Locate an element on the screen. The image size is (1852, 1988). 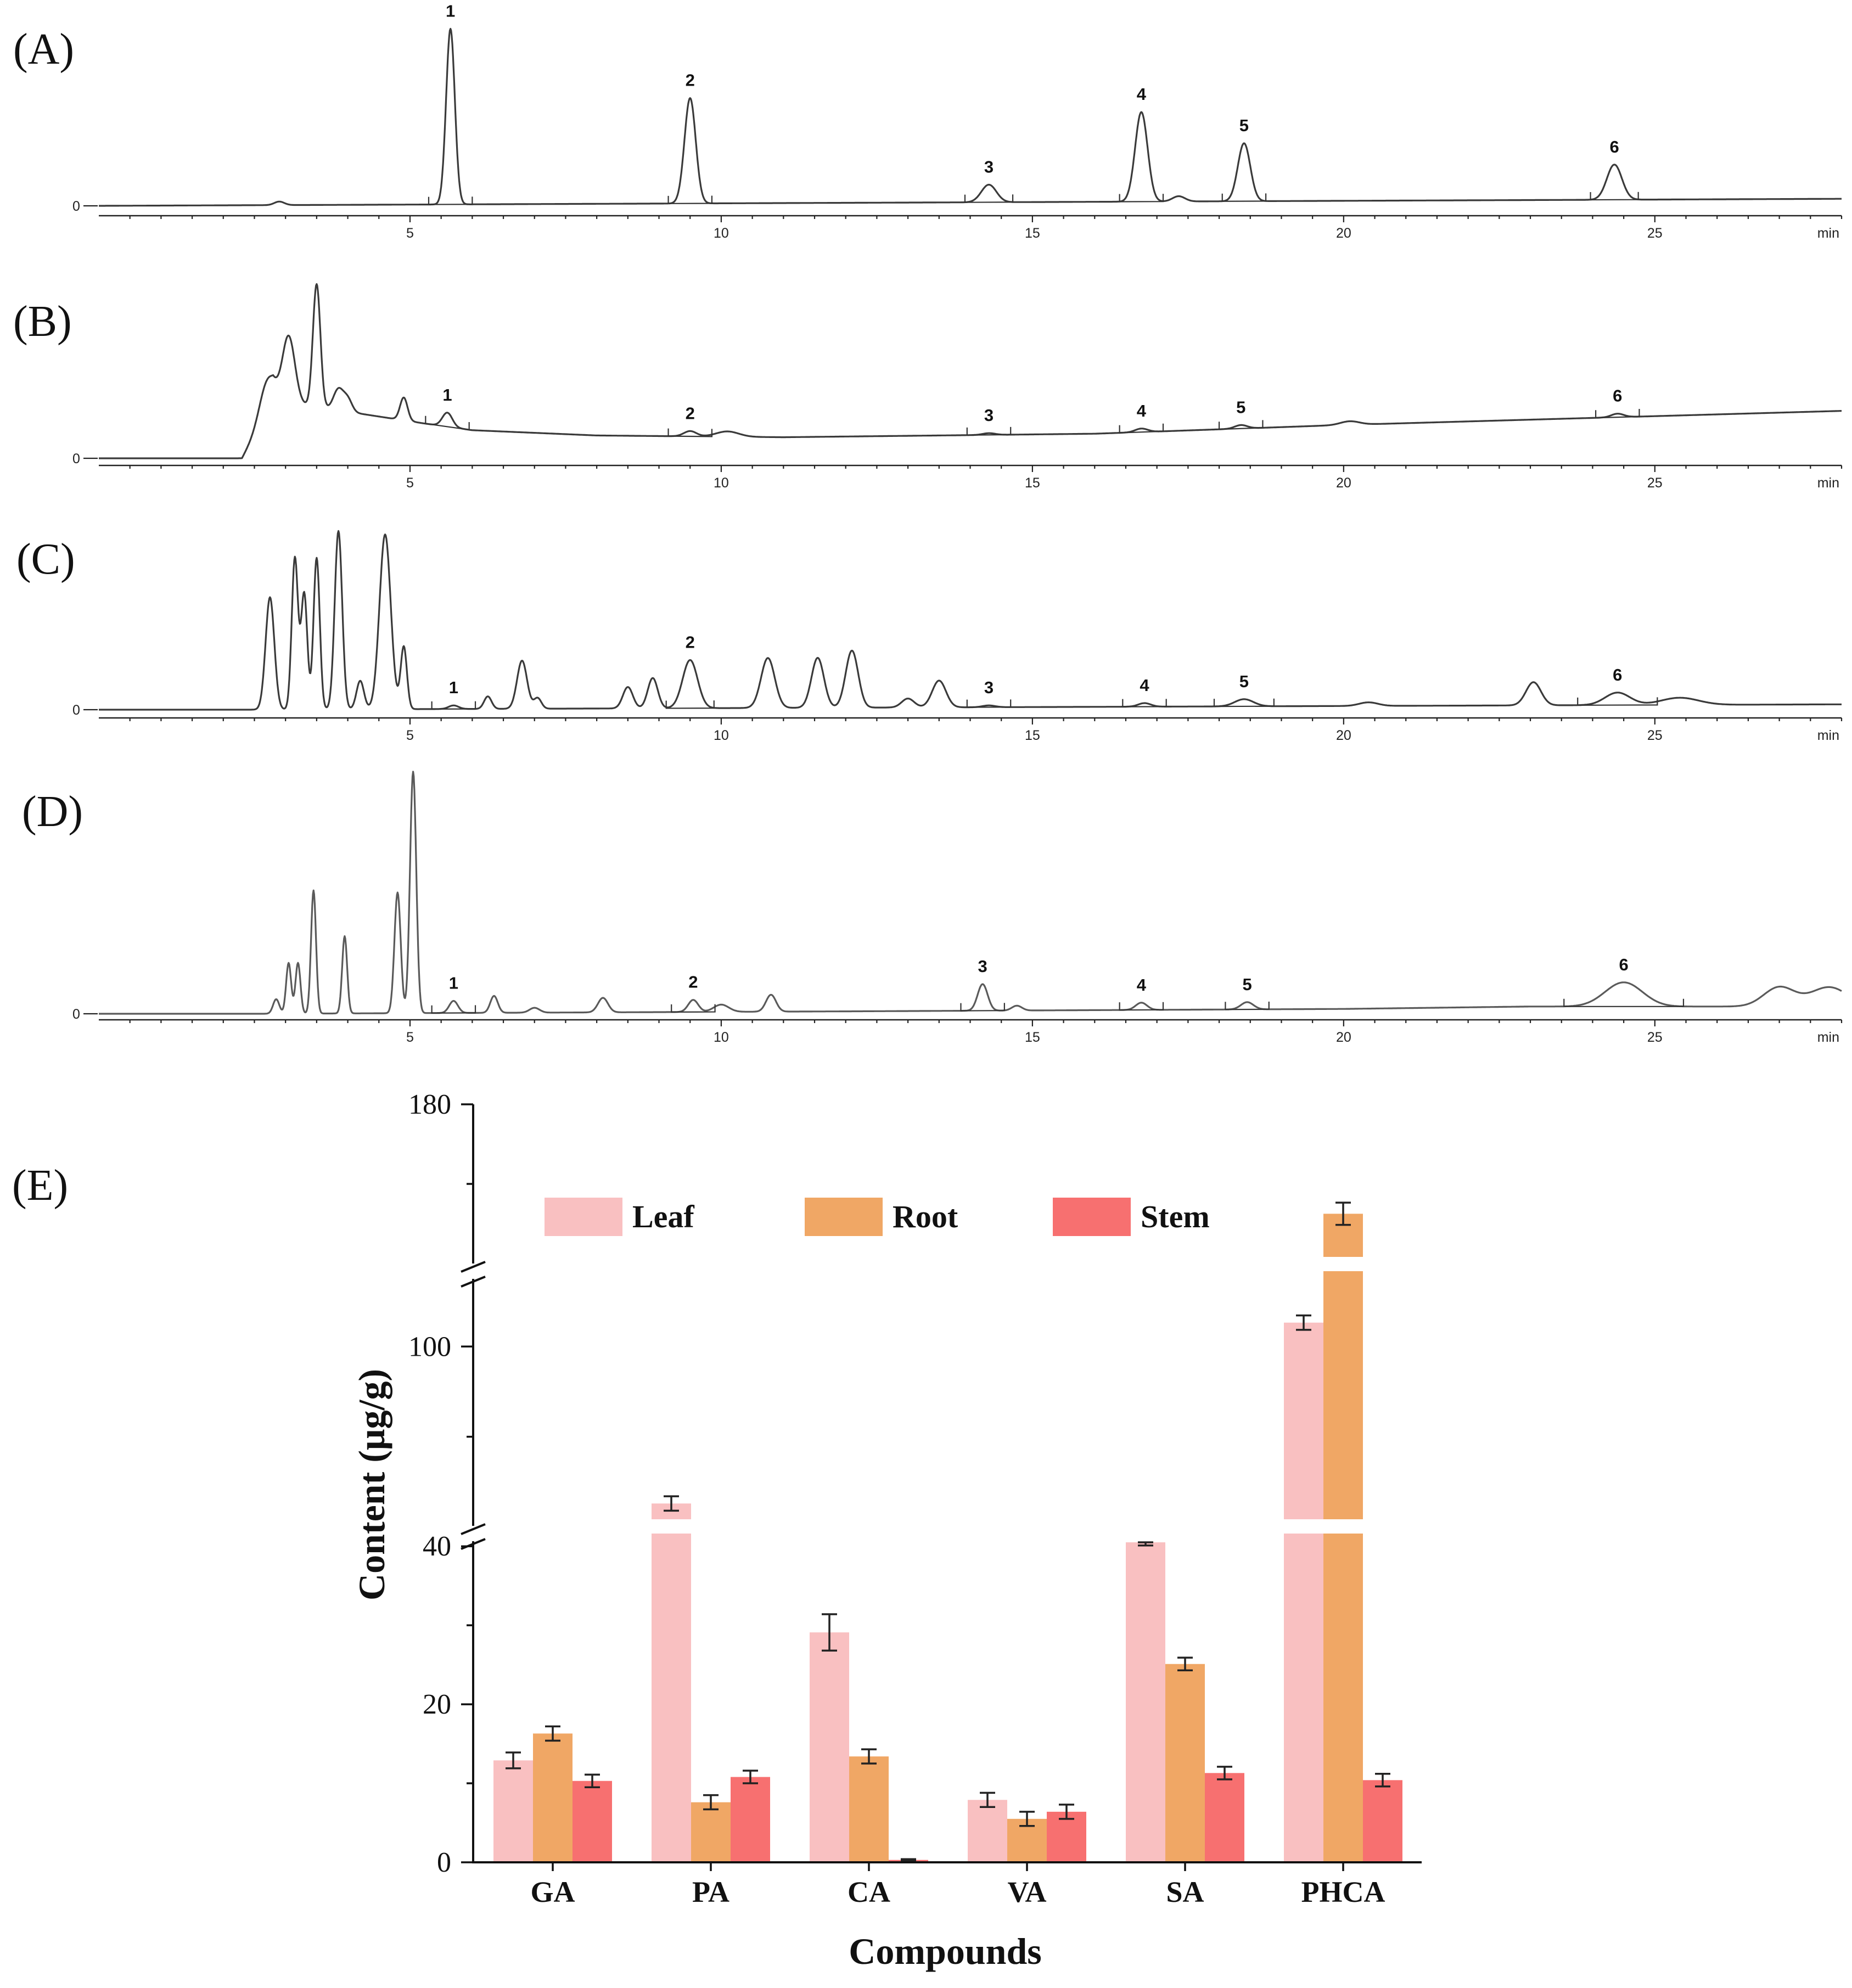
axis-break-mark is located at coordinates (474, 1537).